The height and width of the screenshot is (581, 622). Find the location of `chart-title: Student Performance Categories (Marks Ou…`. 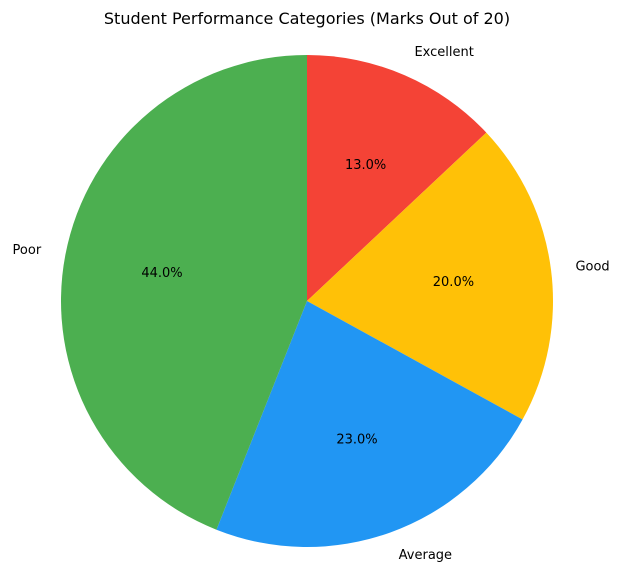

chart-title: Student Performance Categories (Marks Ou… is located at coordinates (307, 18).